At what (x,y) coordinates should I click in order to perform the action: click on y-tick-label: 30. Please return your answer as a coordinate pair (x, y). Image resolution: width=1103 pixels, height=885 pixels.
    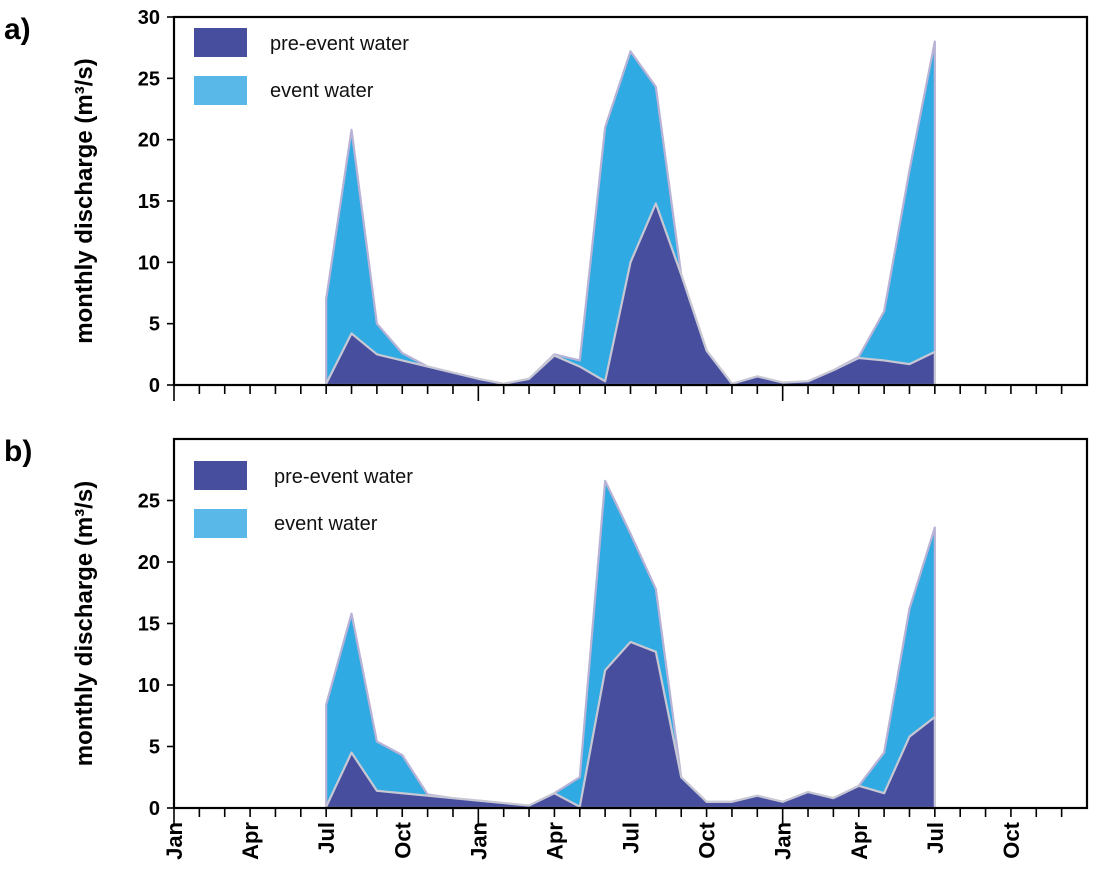
    Looking at the image, I should click on (149, 18).